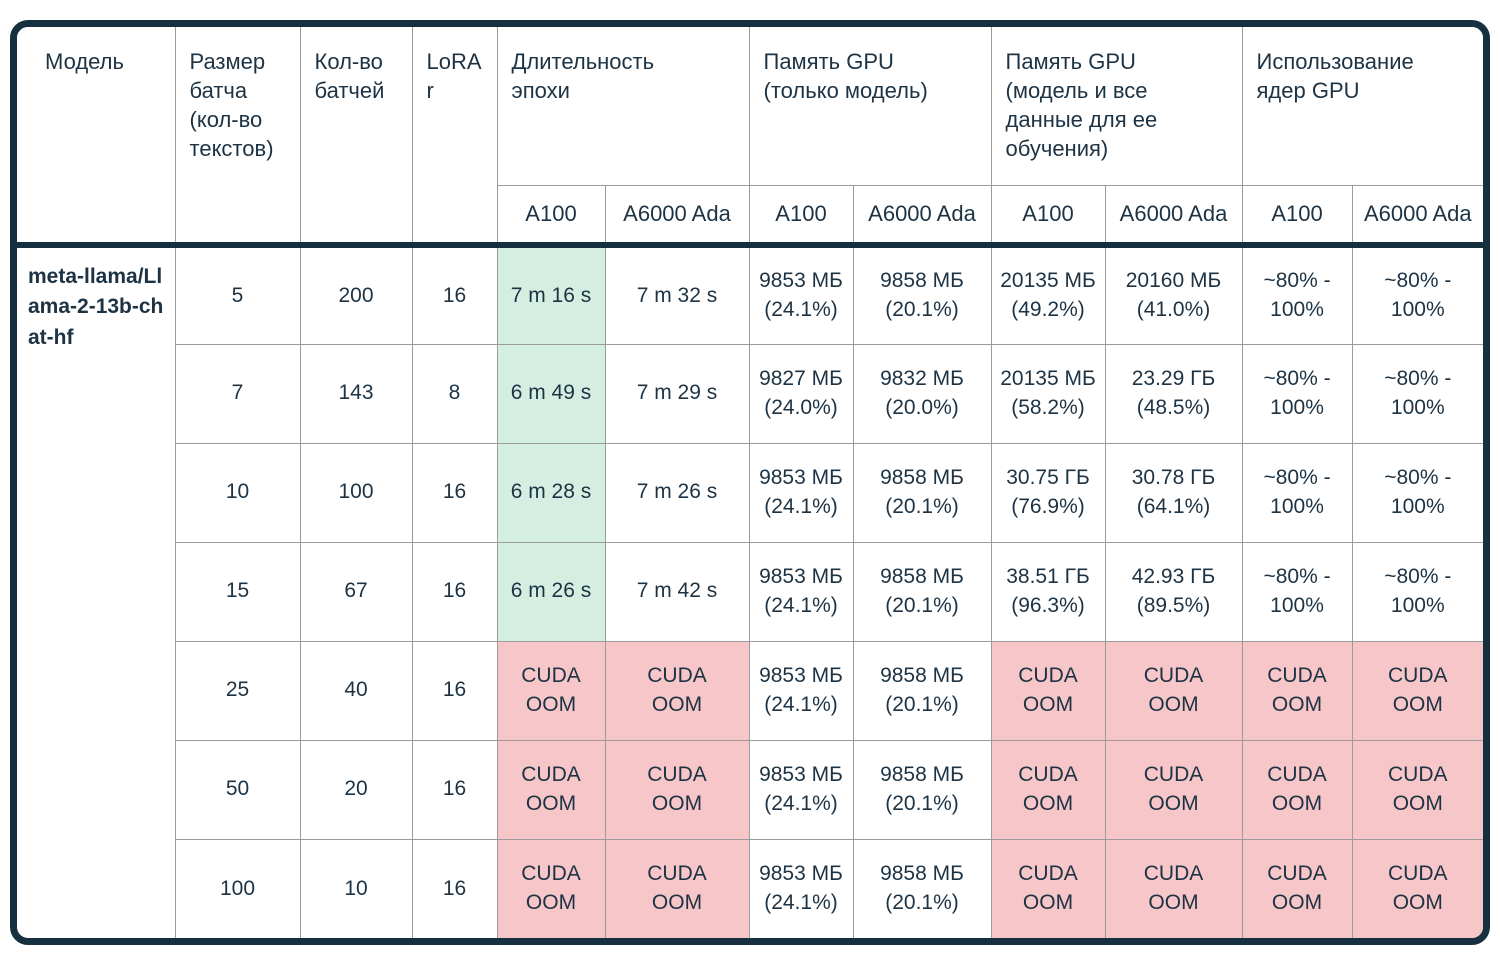 This screenshot has height=962, width=1500. I want to click on subheader-duration-a6000: A6000 Ada, so click(677, 216).